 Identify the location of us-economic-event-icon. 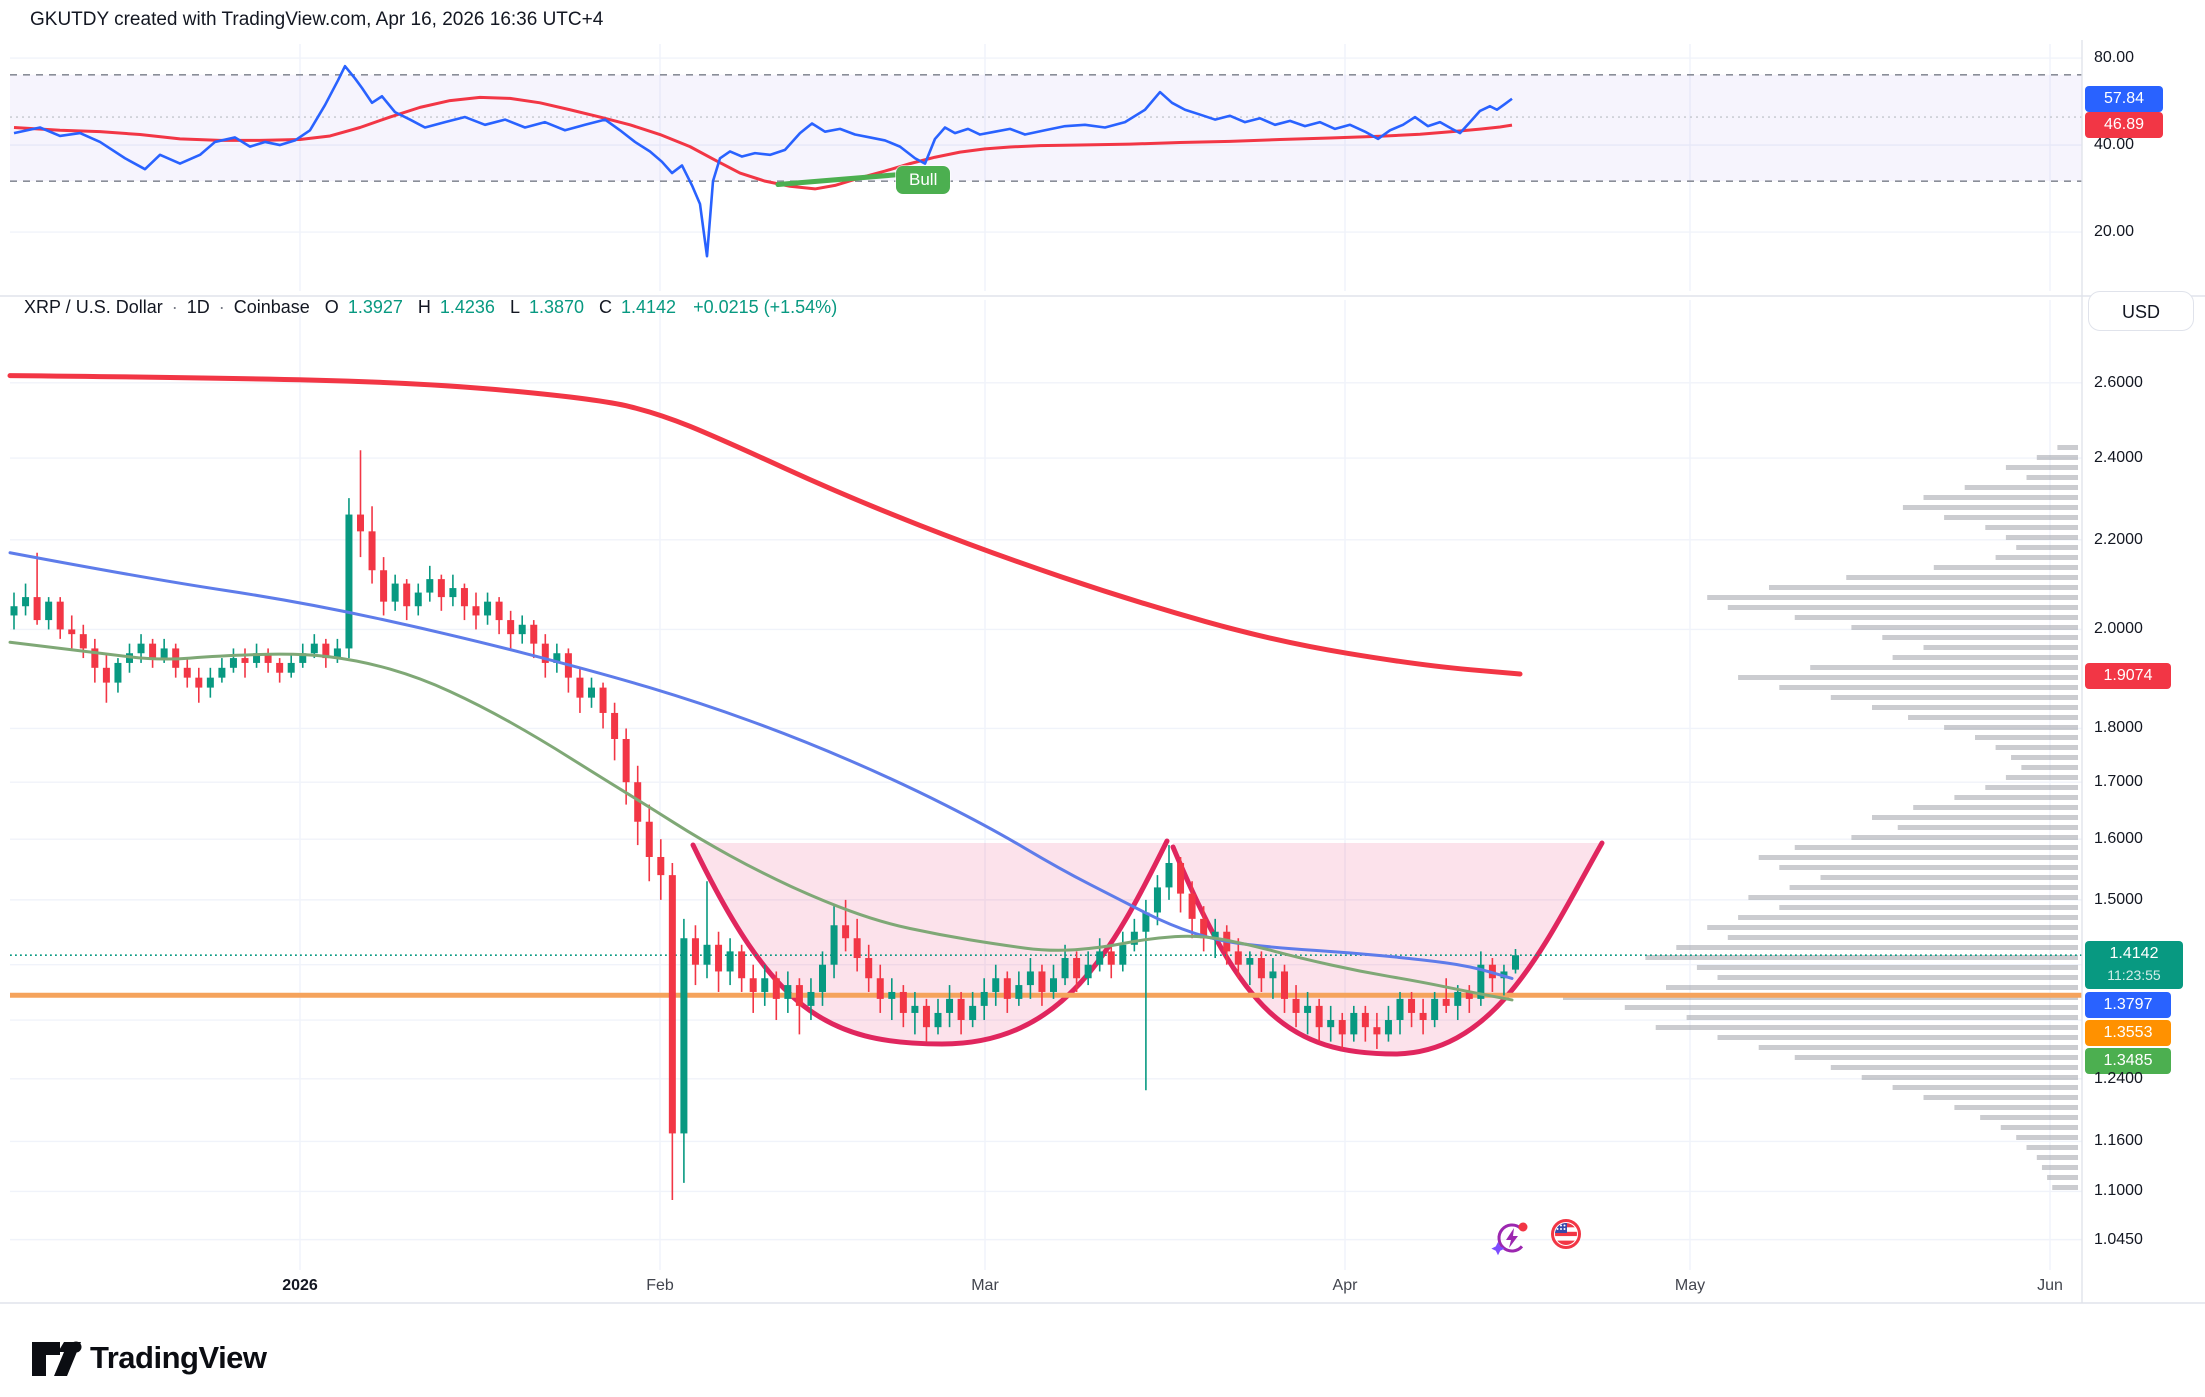
(1566, 1234).